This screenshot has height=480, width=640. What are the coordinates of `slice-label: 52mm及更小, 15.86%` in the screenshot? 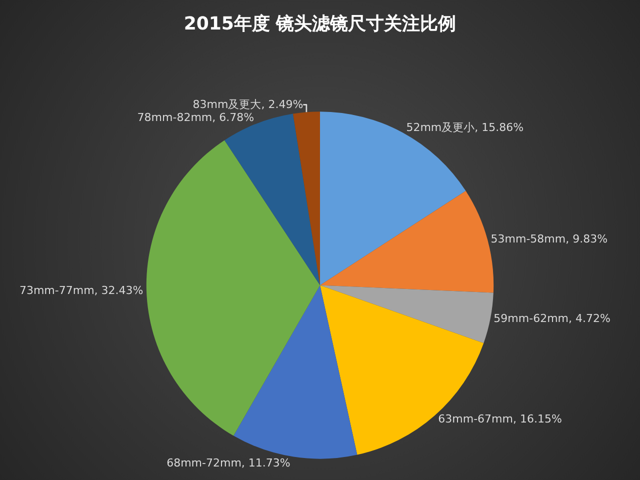 It's located at (465, 127).